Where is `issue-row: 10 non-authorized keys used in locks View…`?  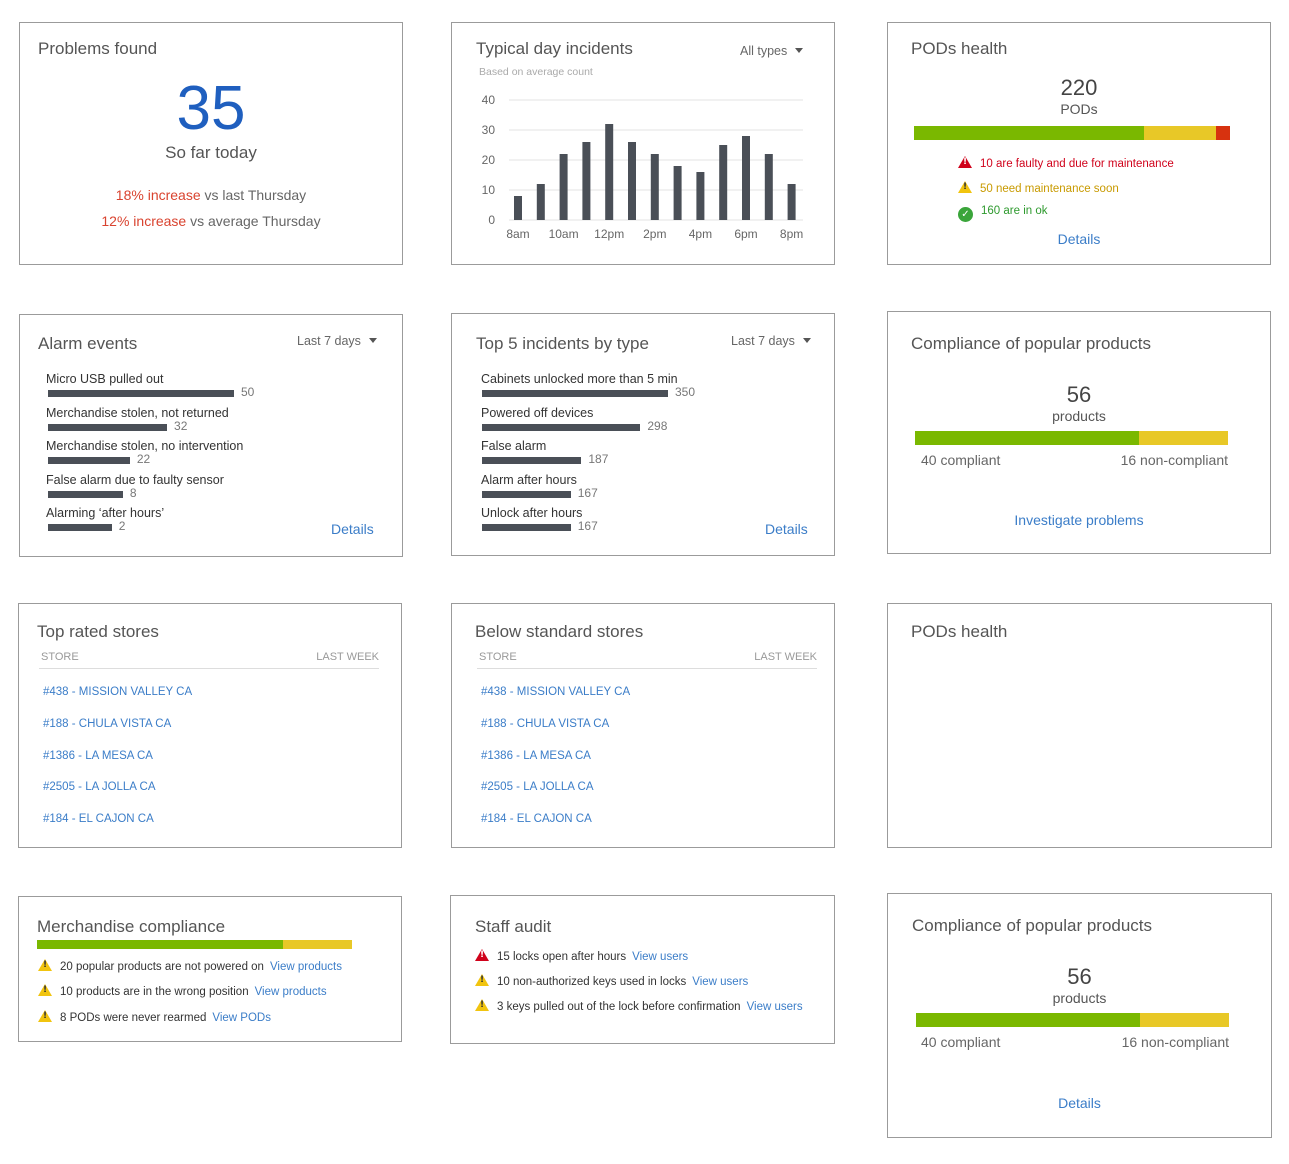
issue-row: 10 non-authorized keys used in locks View… is located at coordinates (611, 981).